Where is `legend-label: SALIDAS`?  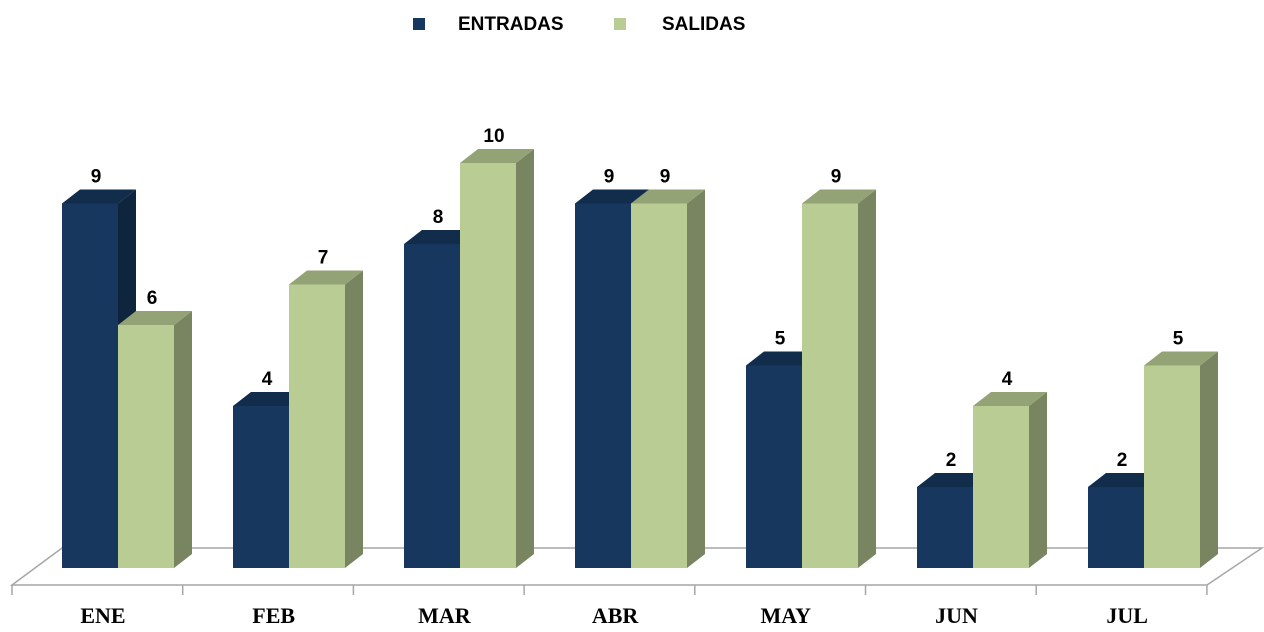 legend-label: SALIDAS is located at coordinates (703, 24).